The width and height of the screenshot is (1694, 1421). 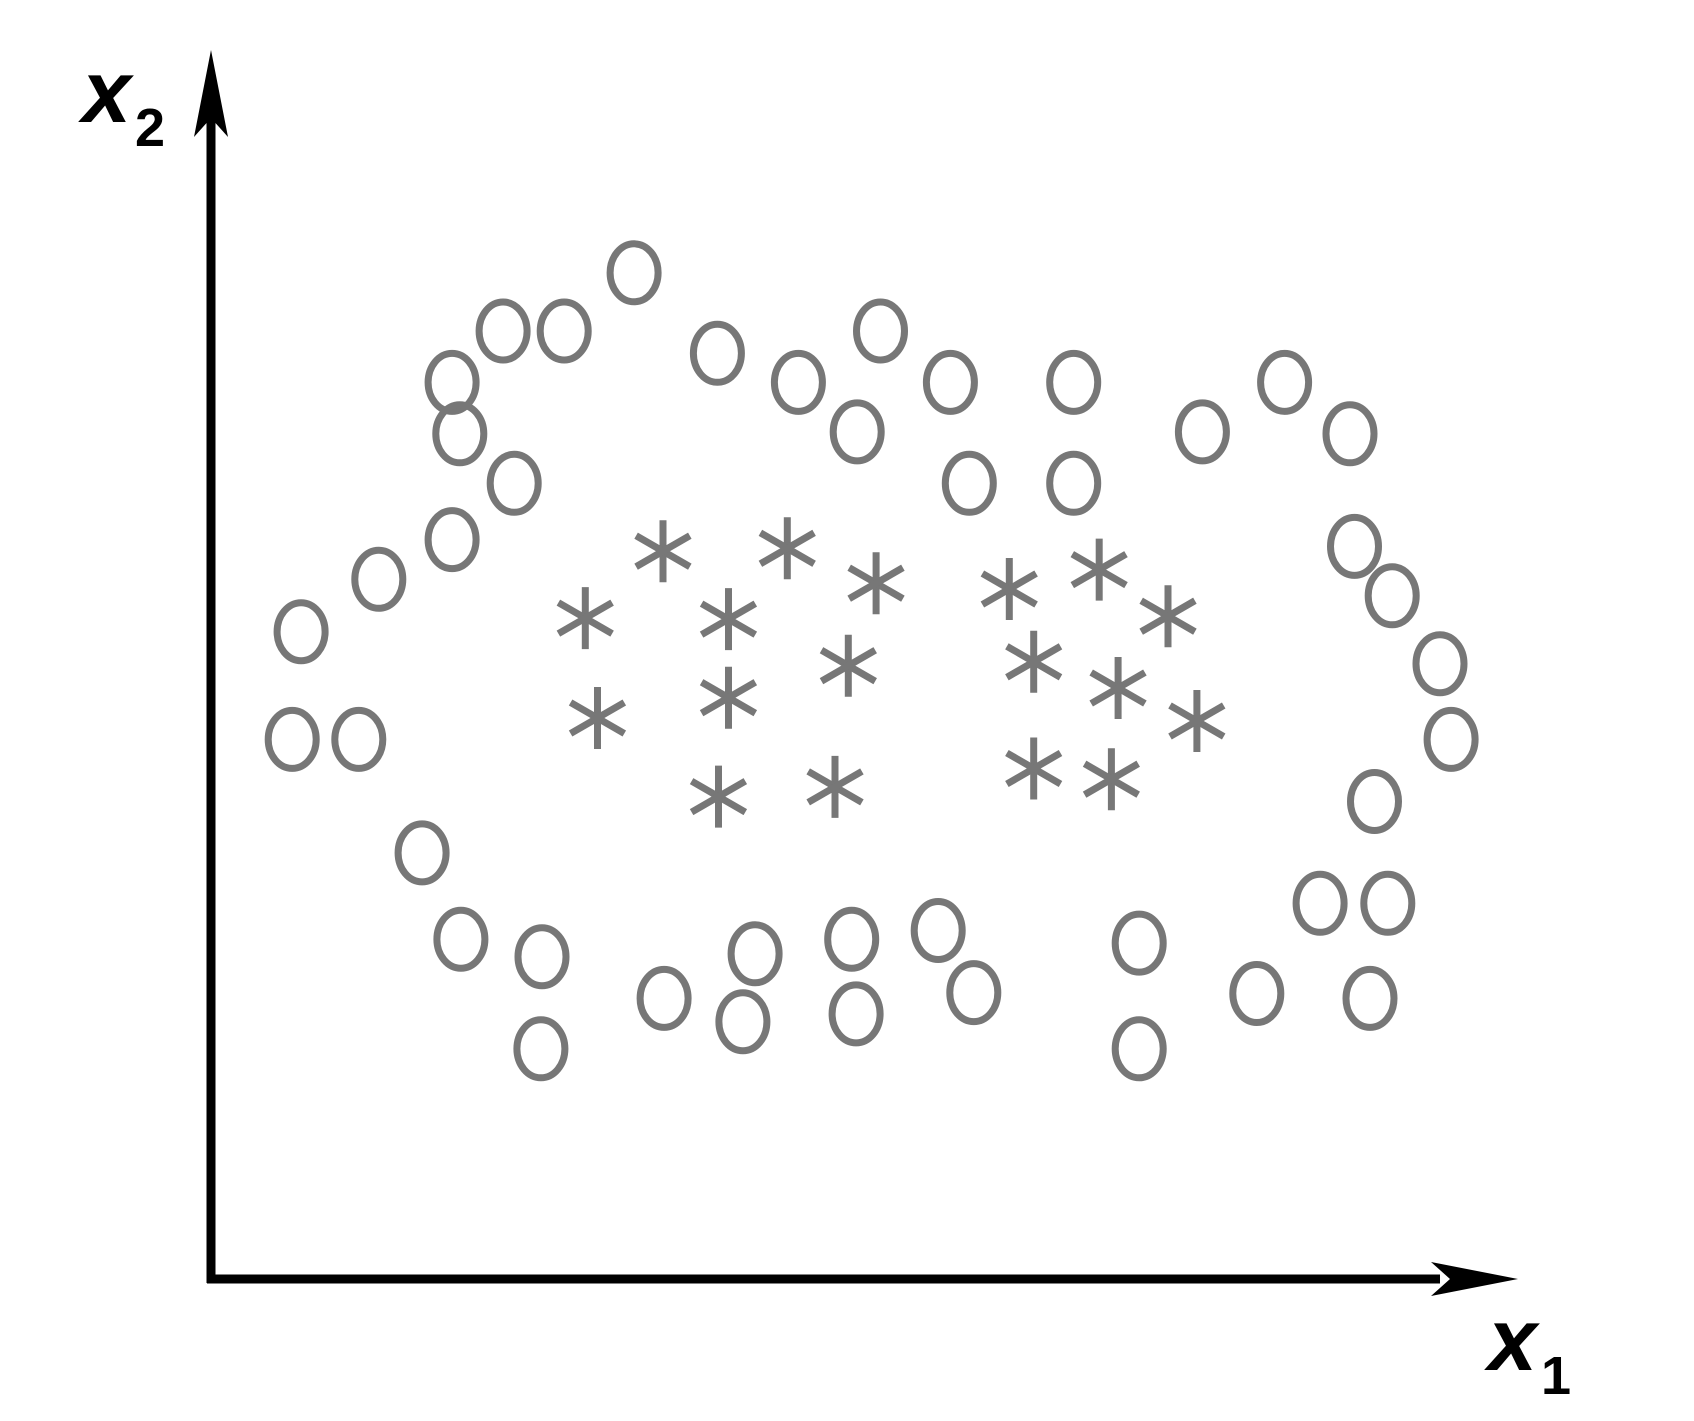 What do you see at coordinates (1556, 1376) in the screenshot?
I see `x-axis-label-subscript: 1` at bounding box center [1556, 1376].